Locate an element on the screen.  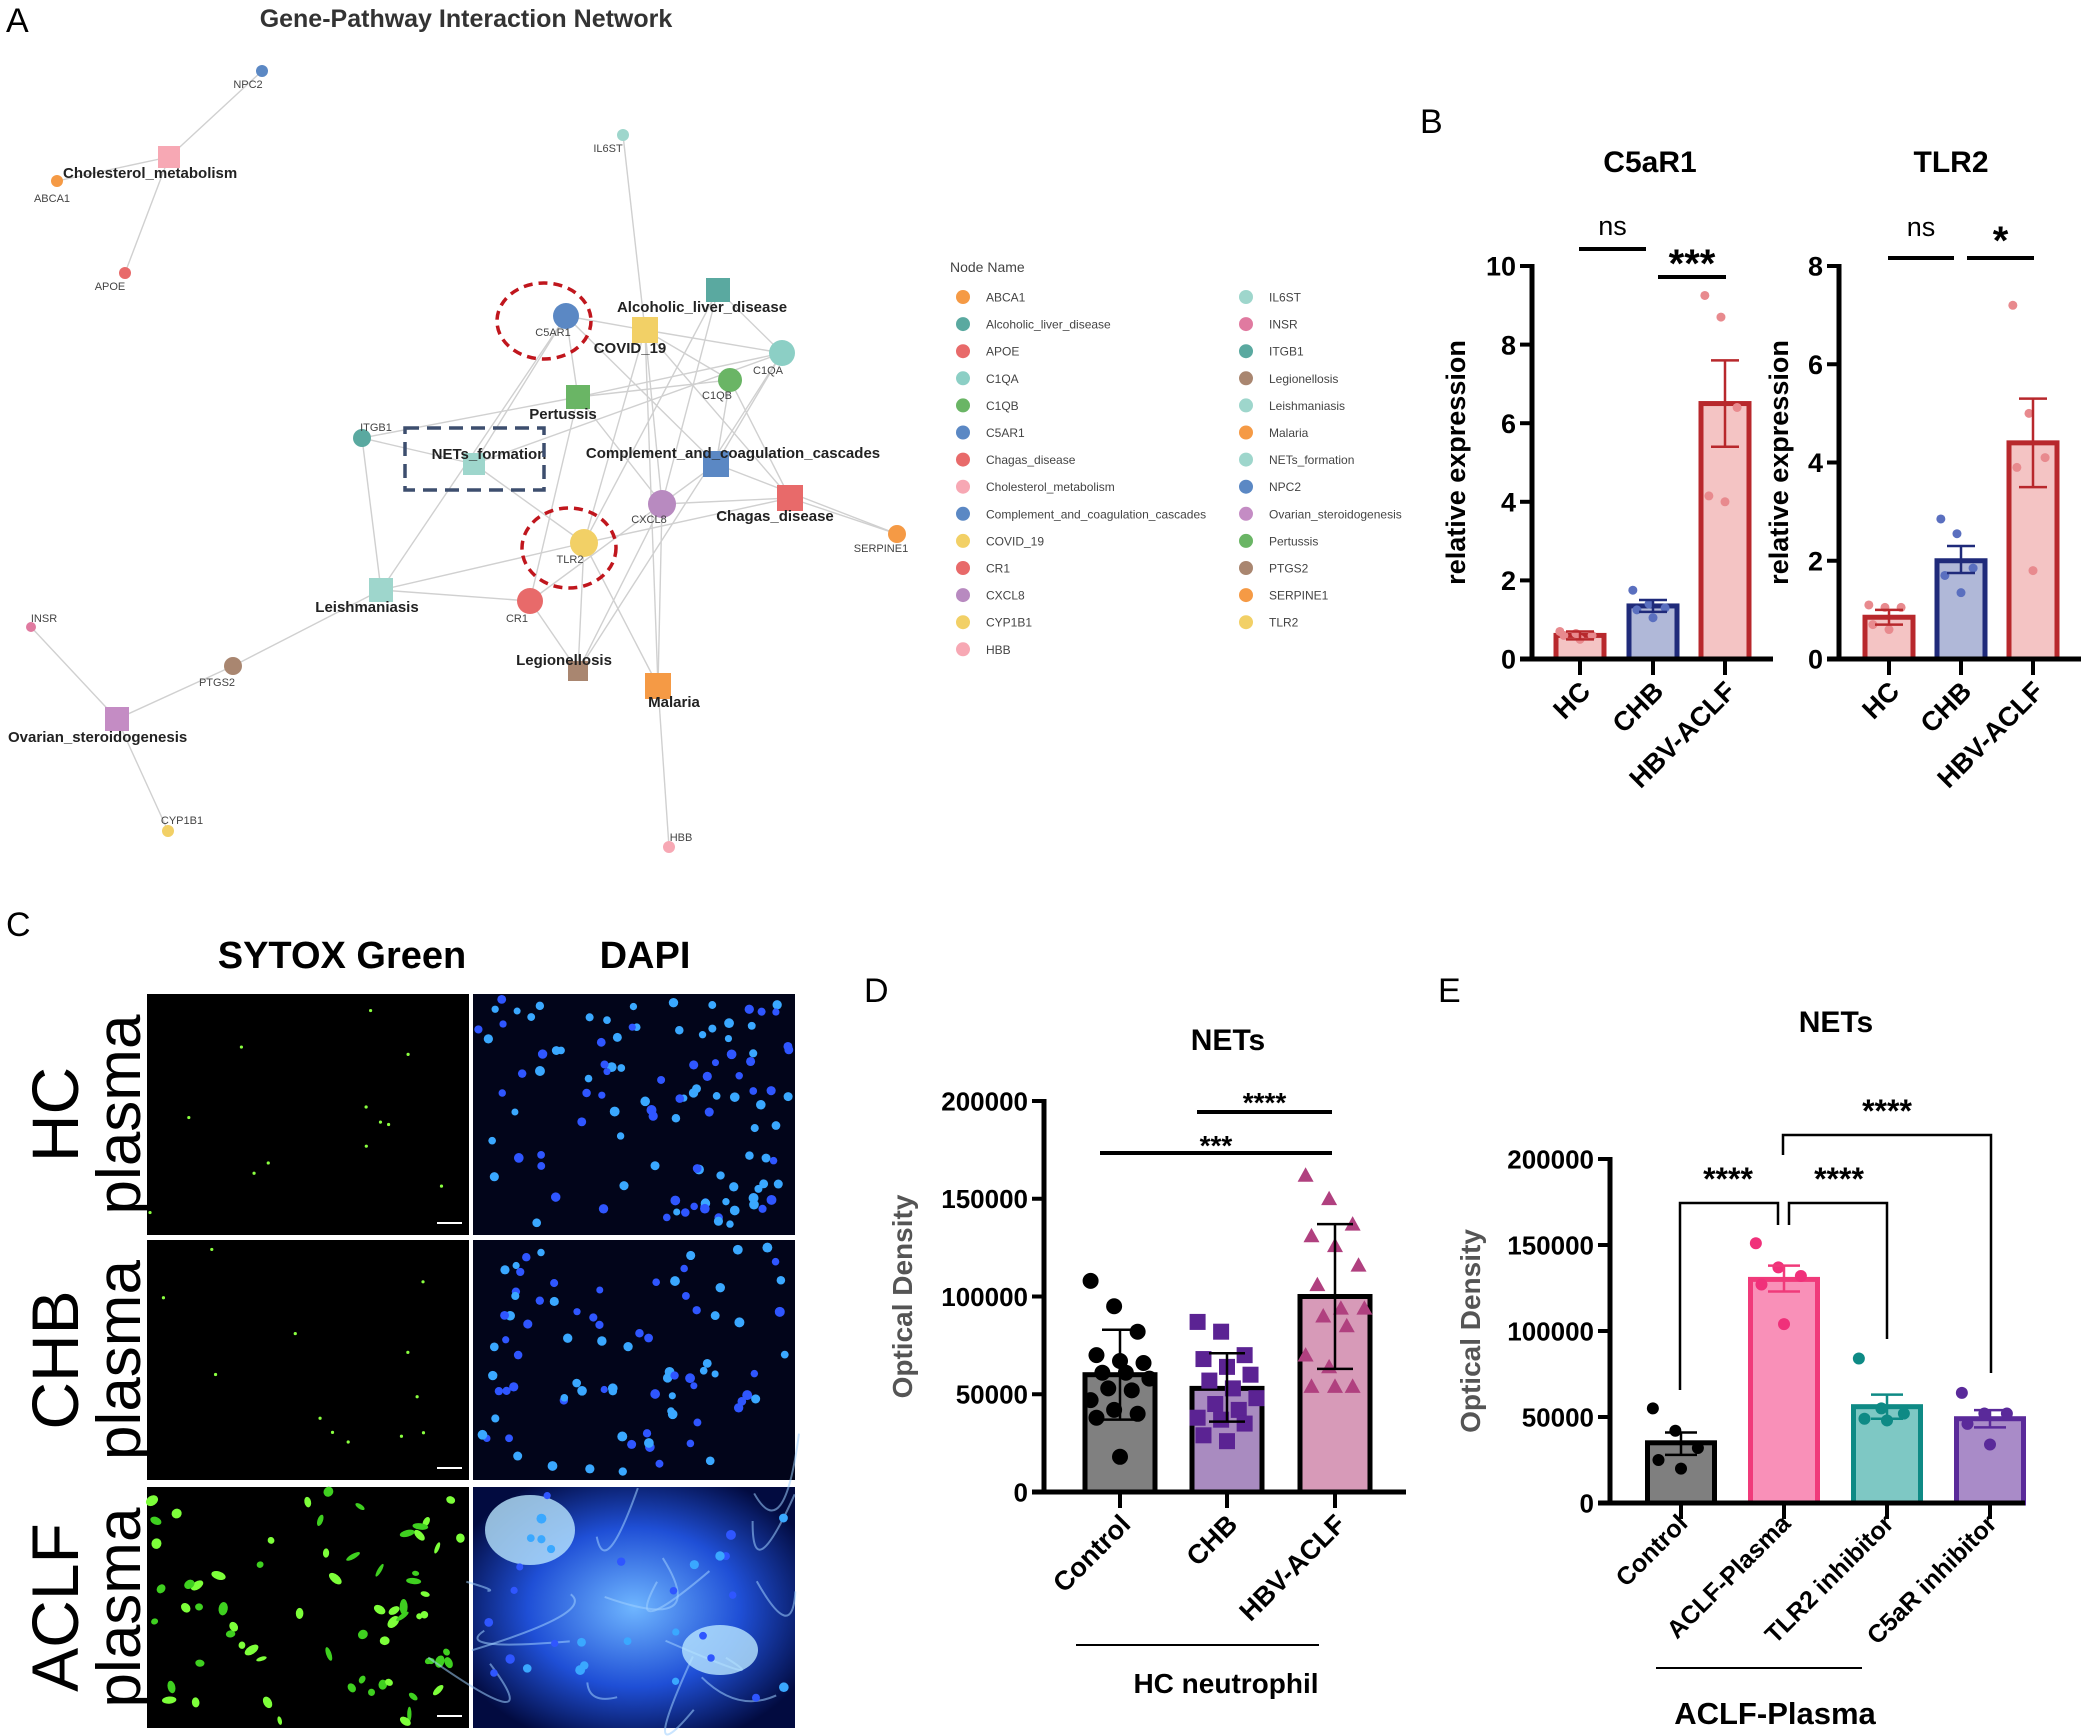
significance-label: **** is located at coordinates (1265, 1102).